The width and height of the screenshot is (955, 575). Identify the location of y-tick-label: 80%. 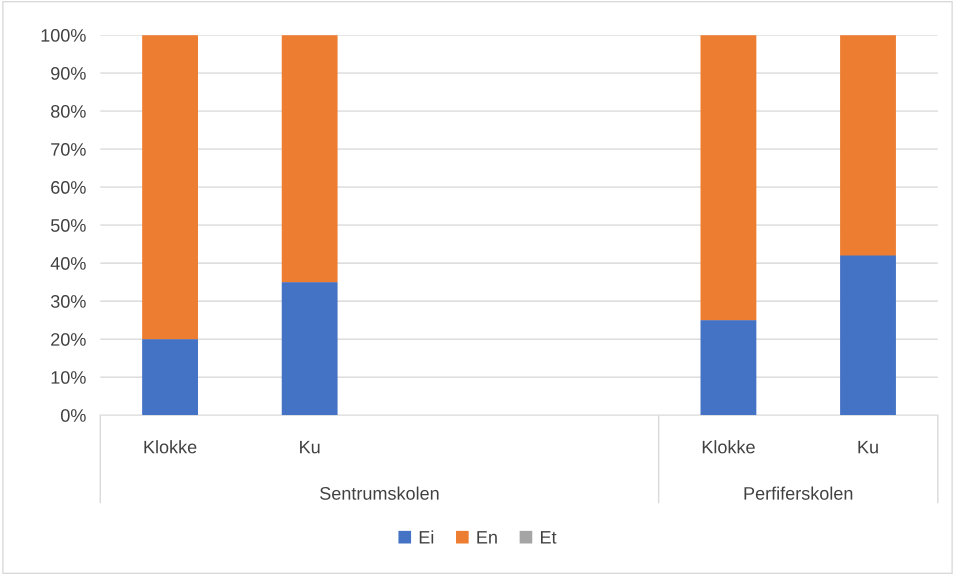
(68, 111).